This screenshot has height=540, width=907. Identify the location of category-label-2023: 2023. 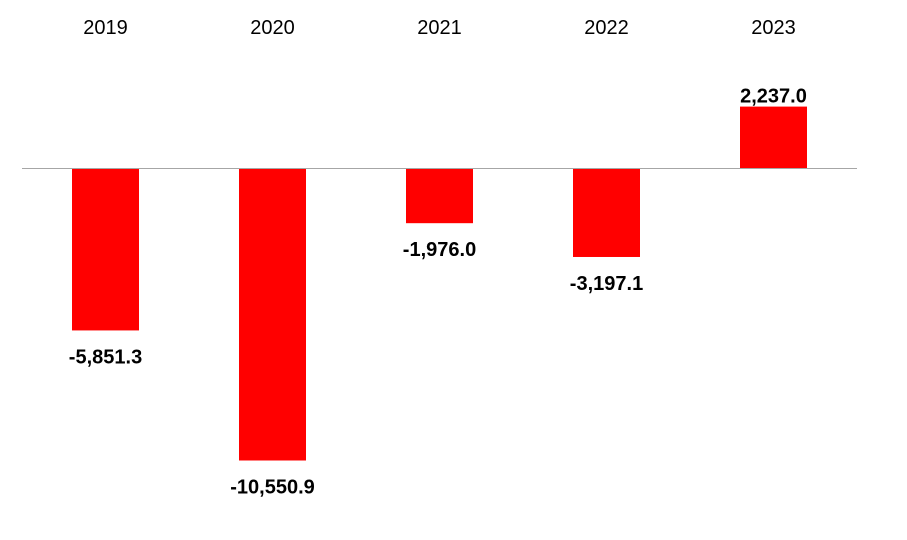
(773, 28).